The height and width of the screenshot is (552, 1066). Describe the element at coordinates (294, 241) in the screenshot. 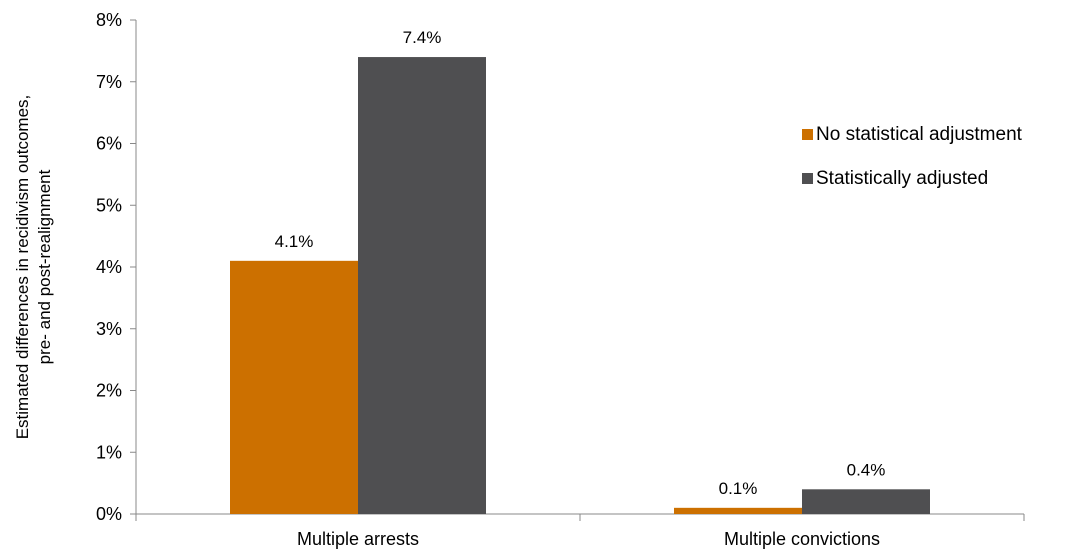

I see `data-label: 4.1%` at that location.